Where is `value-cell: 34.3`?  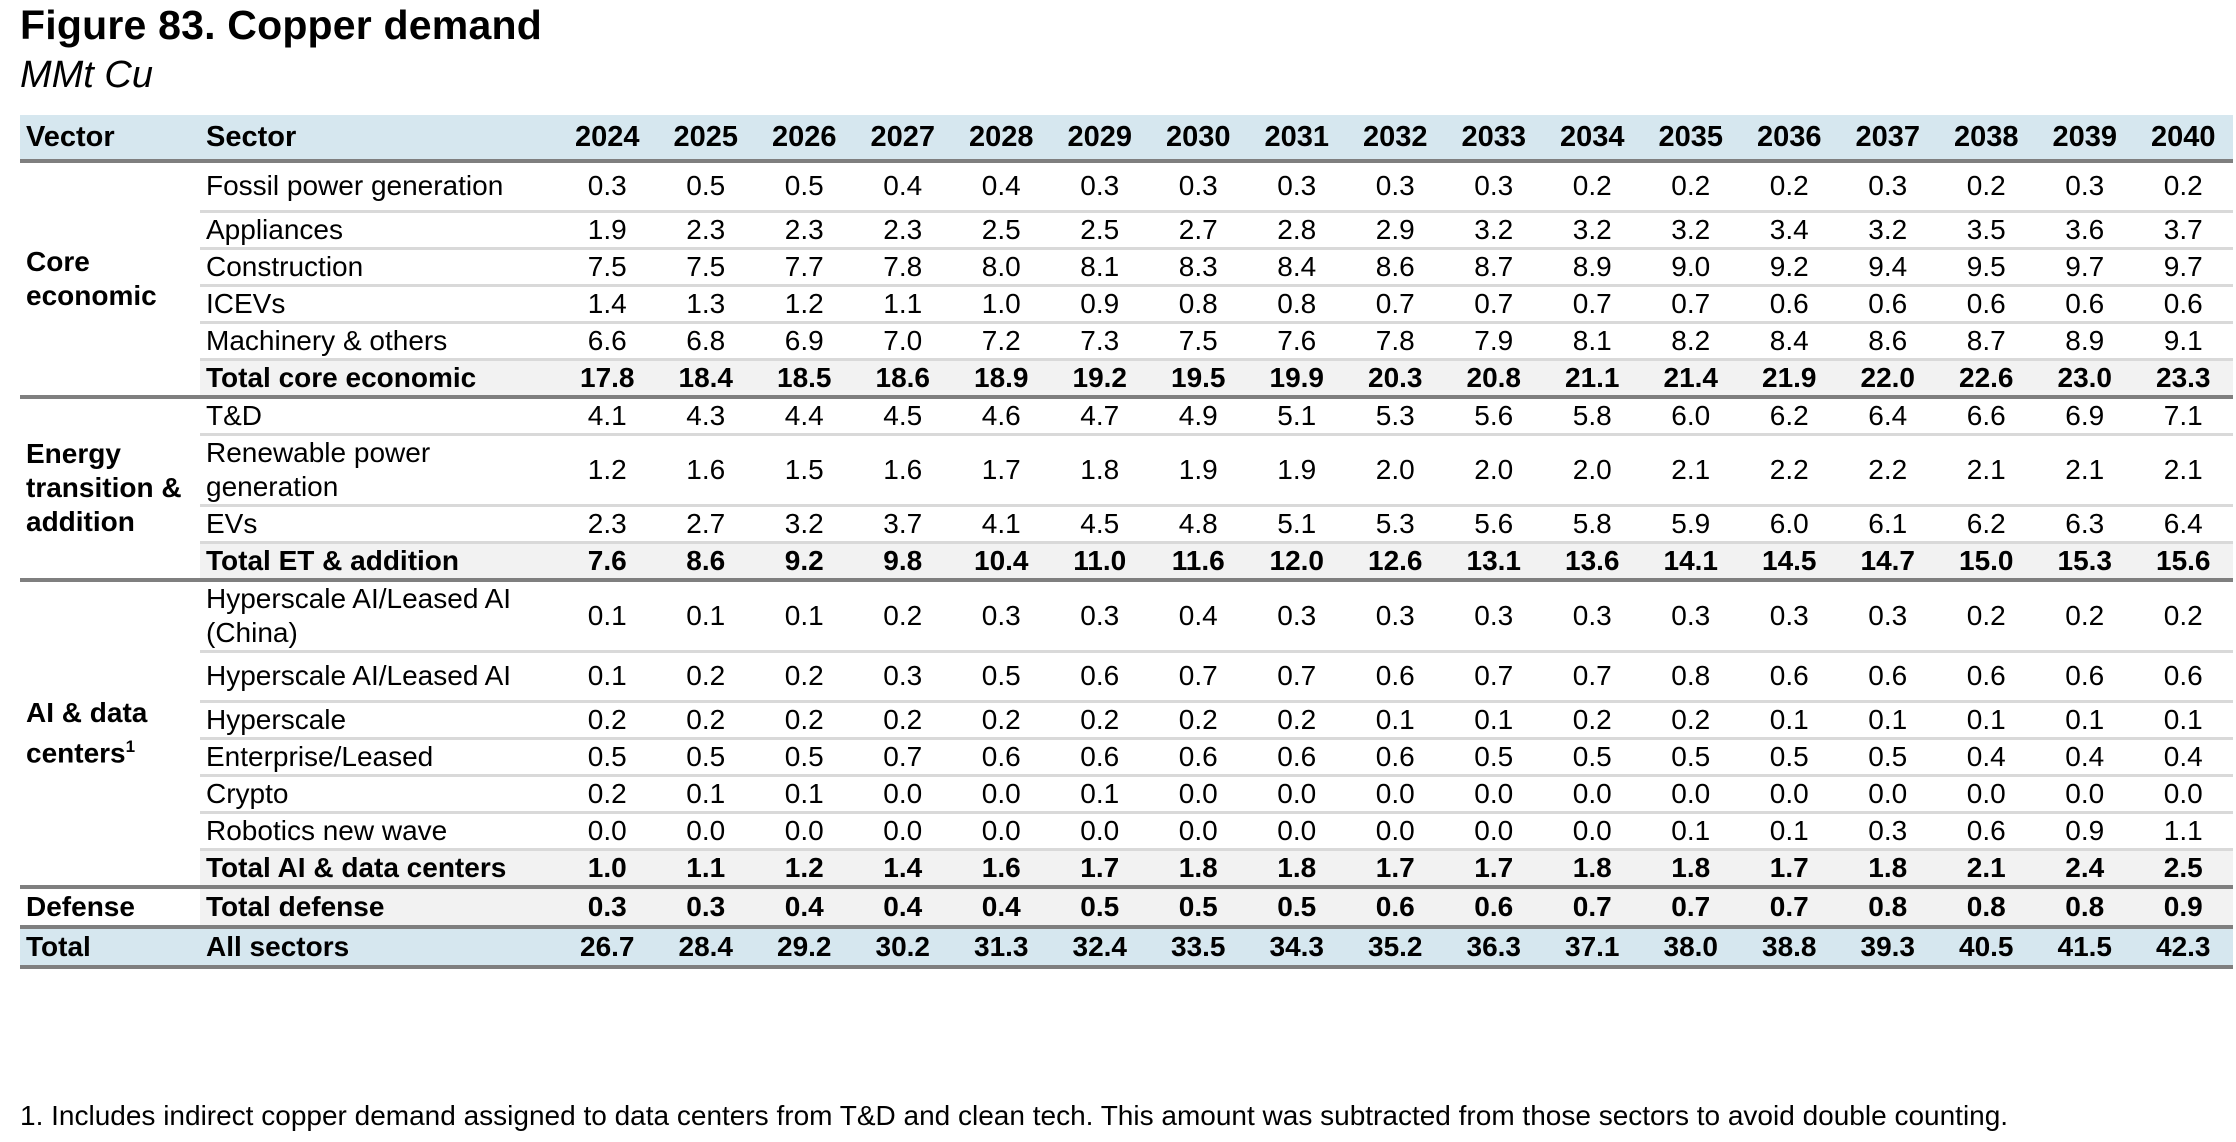 value-cell: 34.3 is located at coordinates (1296, 946).